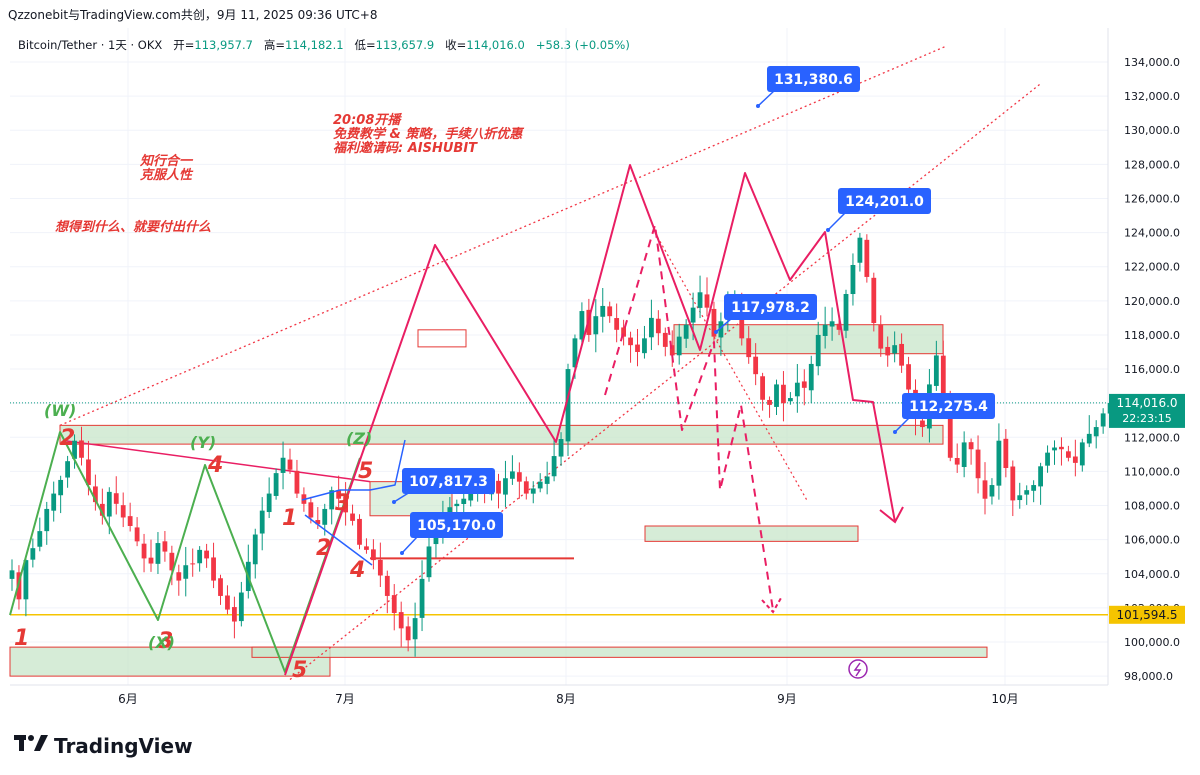 This screenshot has height=775, width=1200. I want to click on price-tick-label: 134,000.0, so click(1152, 62).